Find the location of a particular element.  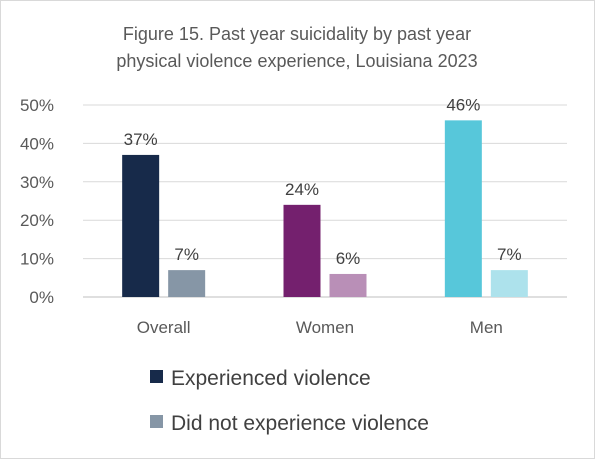

data-label: 46% is located at coordinates (463, 104).